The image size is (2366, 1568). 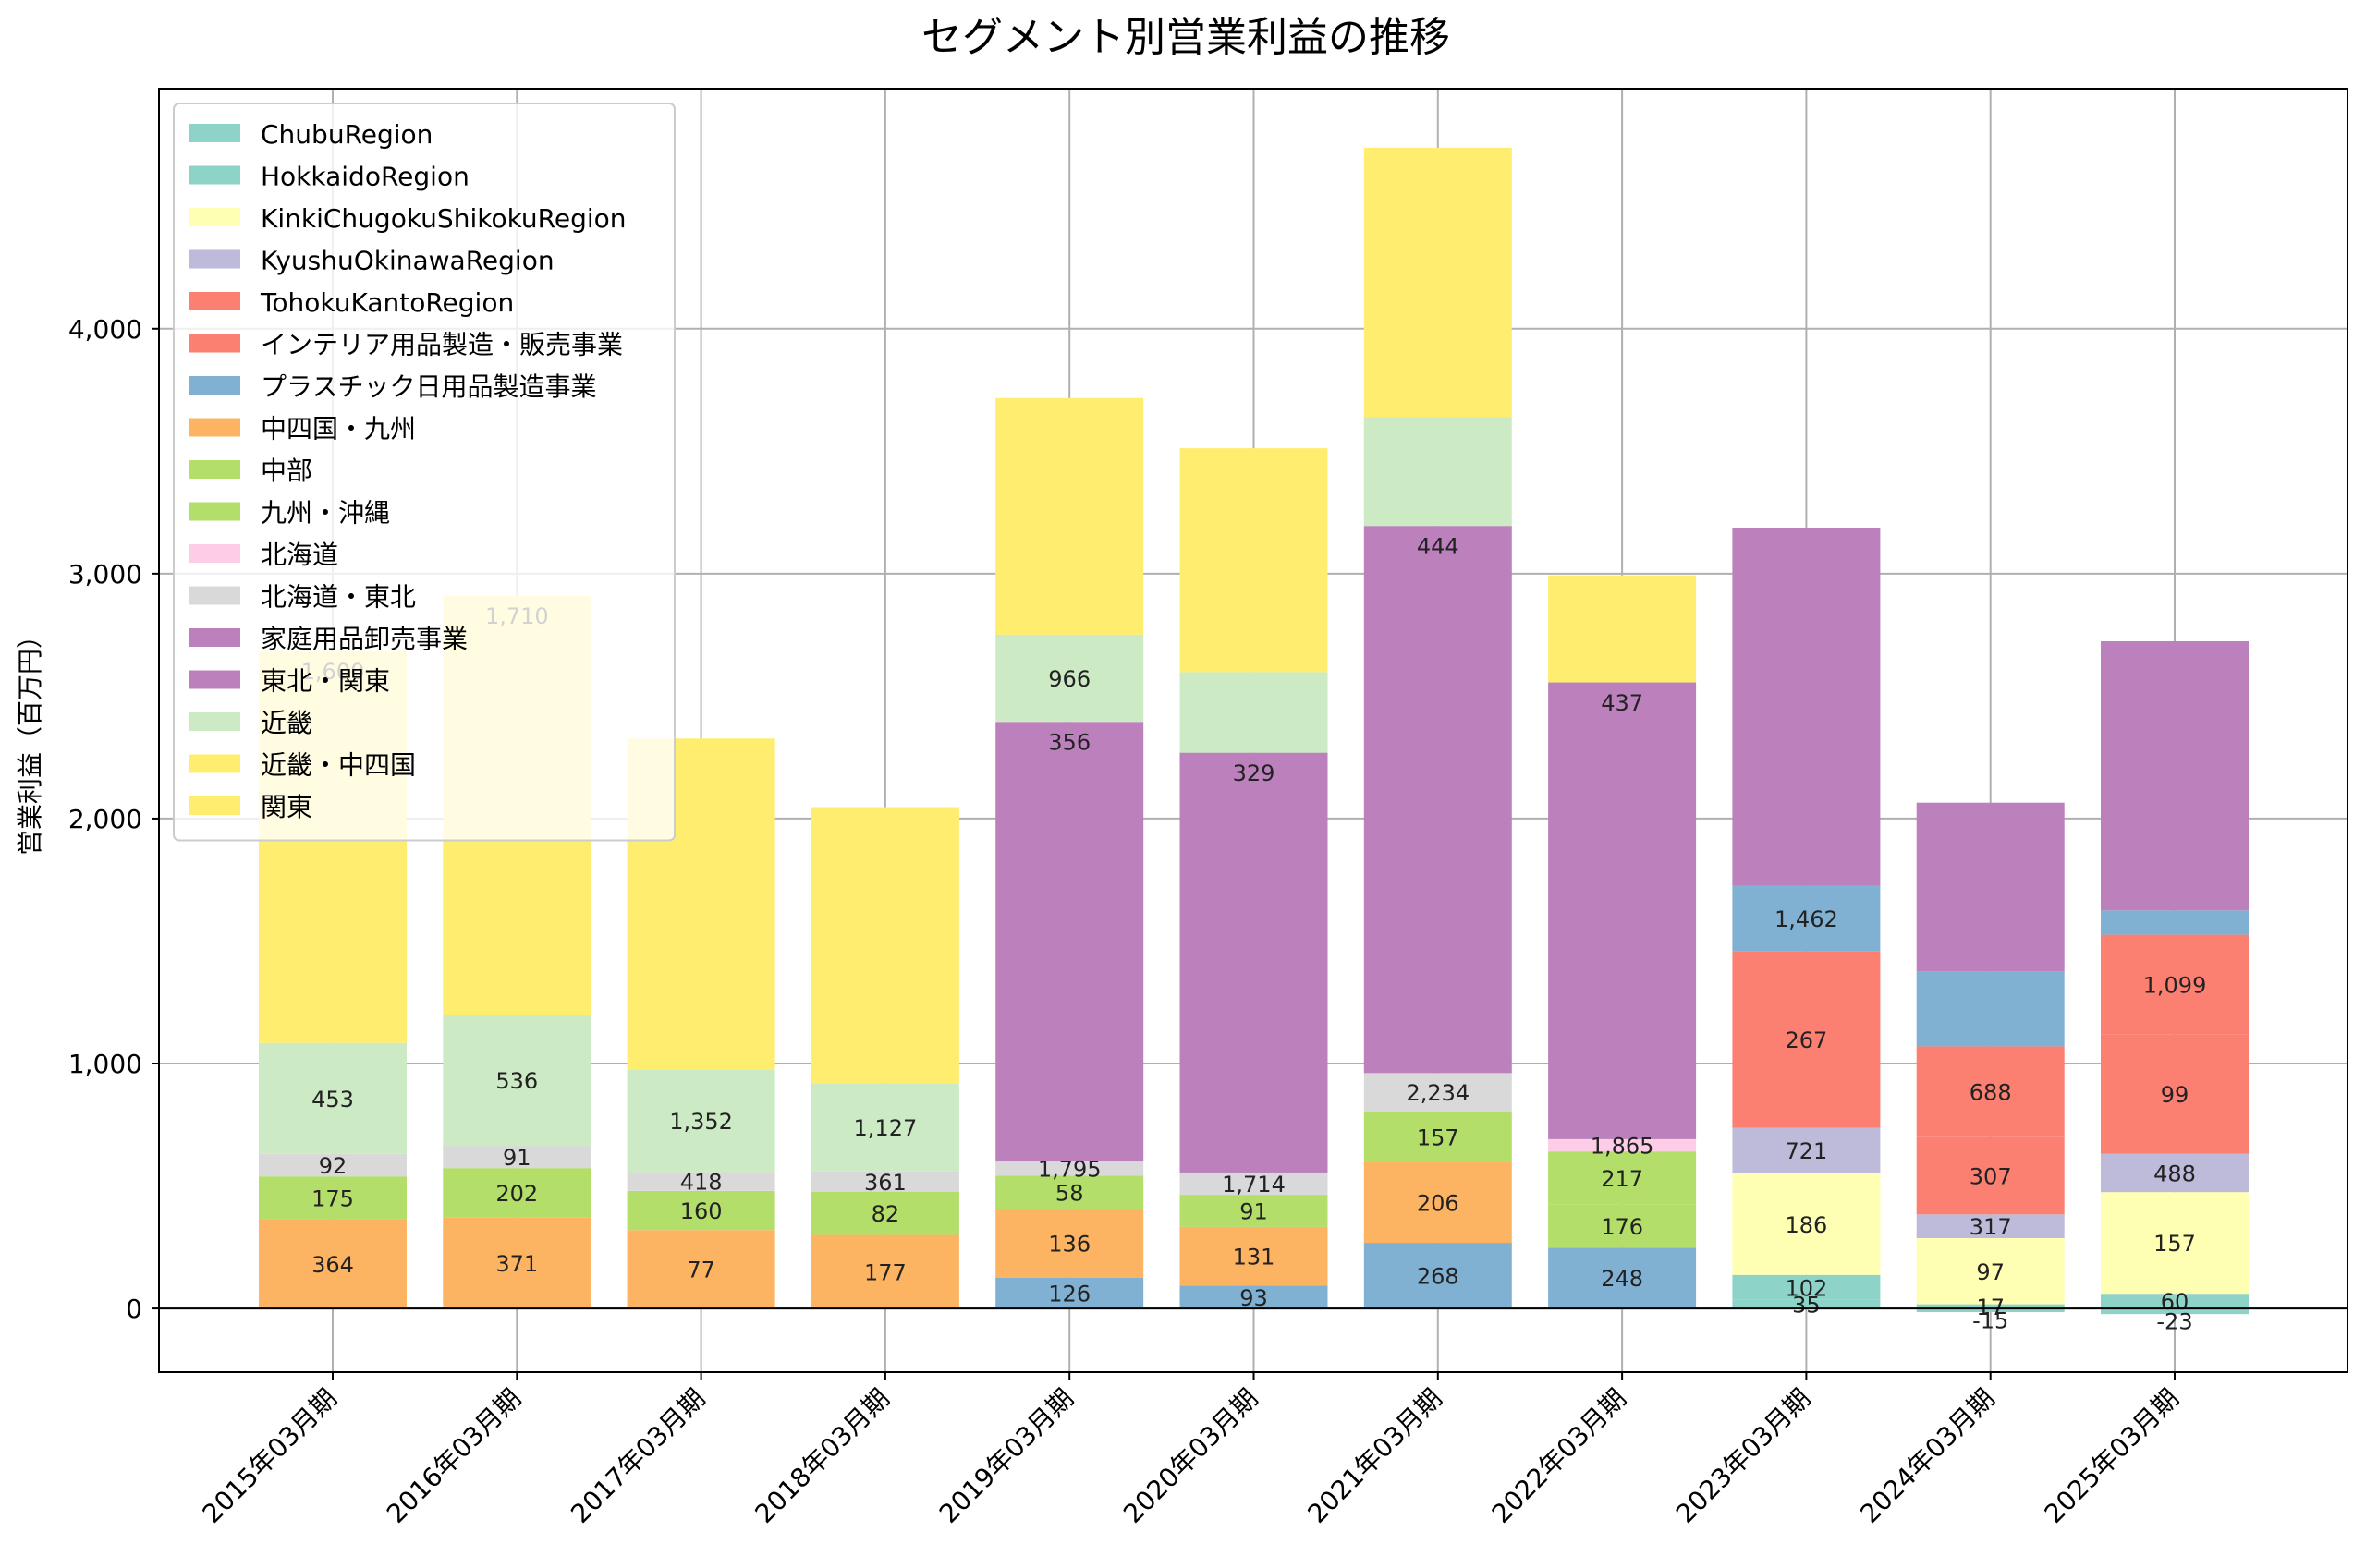 I want to click on legend-entry: ChubuRegion, so click(x=347, y=134).